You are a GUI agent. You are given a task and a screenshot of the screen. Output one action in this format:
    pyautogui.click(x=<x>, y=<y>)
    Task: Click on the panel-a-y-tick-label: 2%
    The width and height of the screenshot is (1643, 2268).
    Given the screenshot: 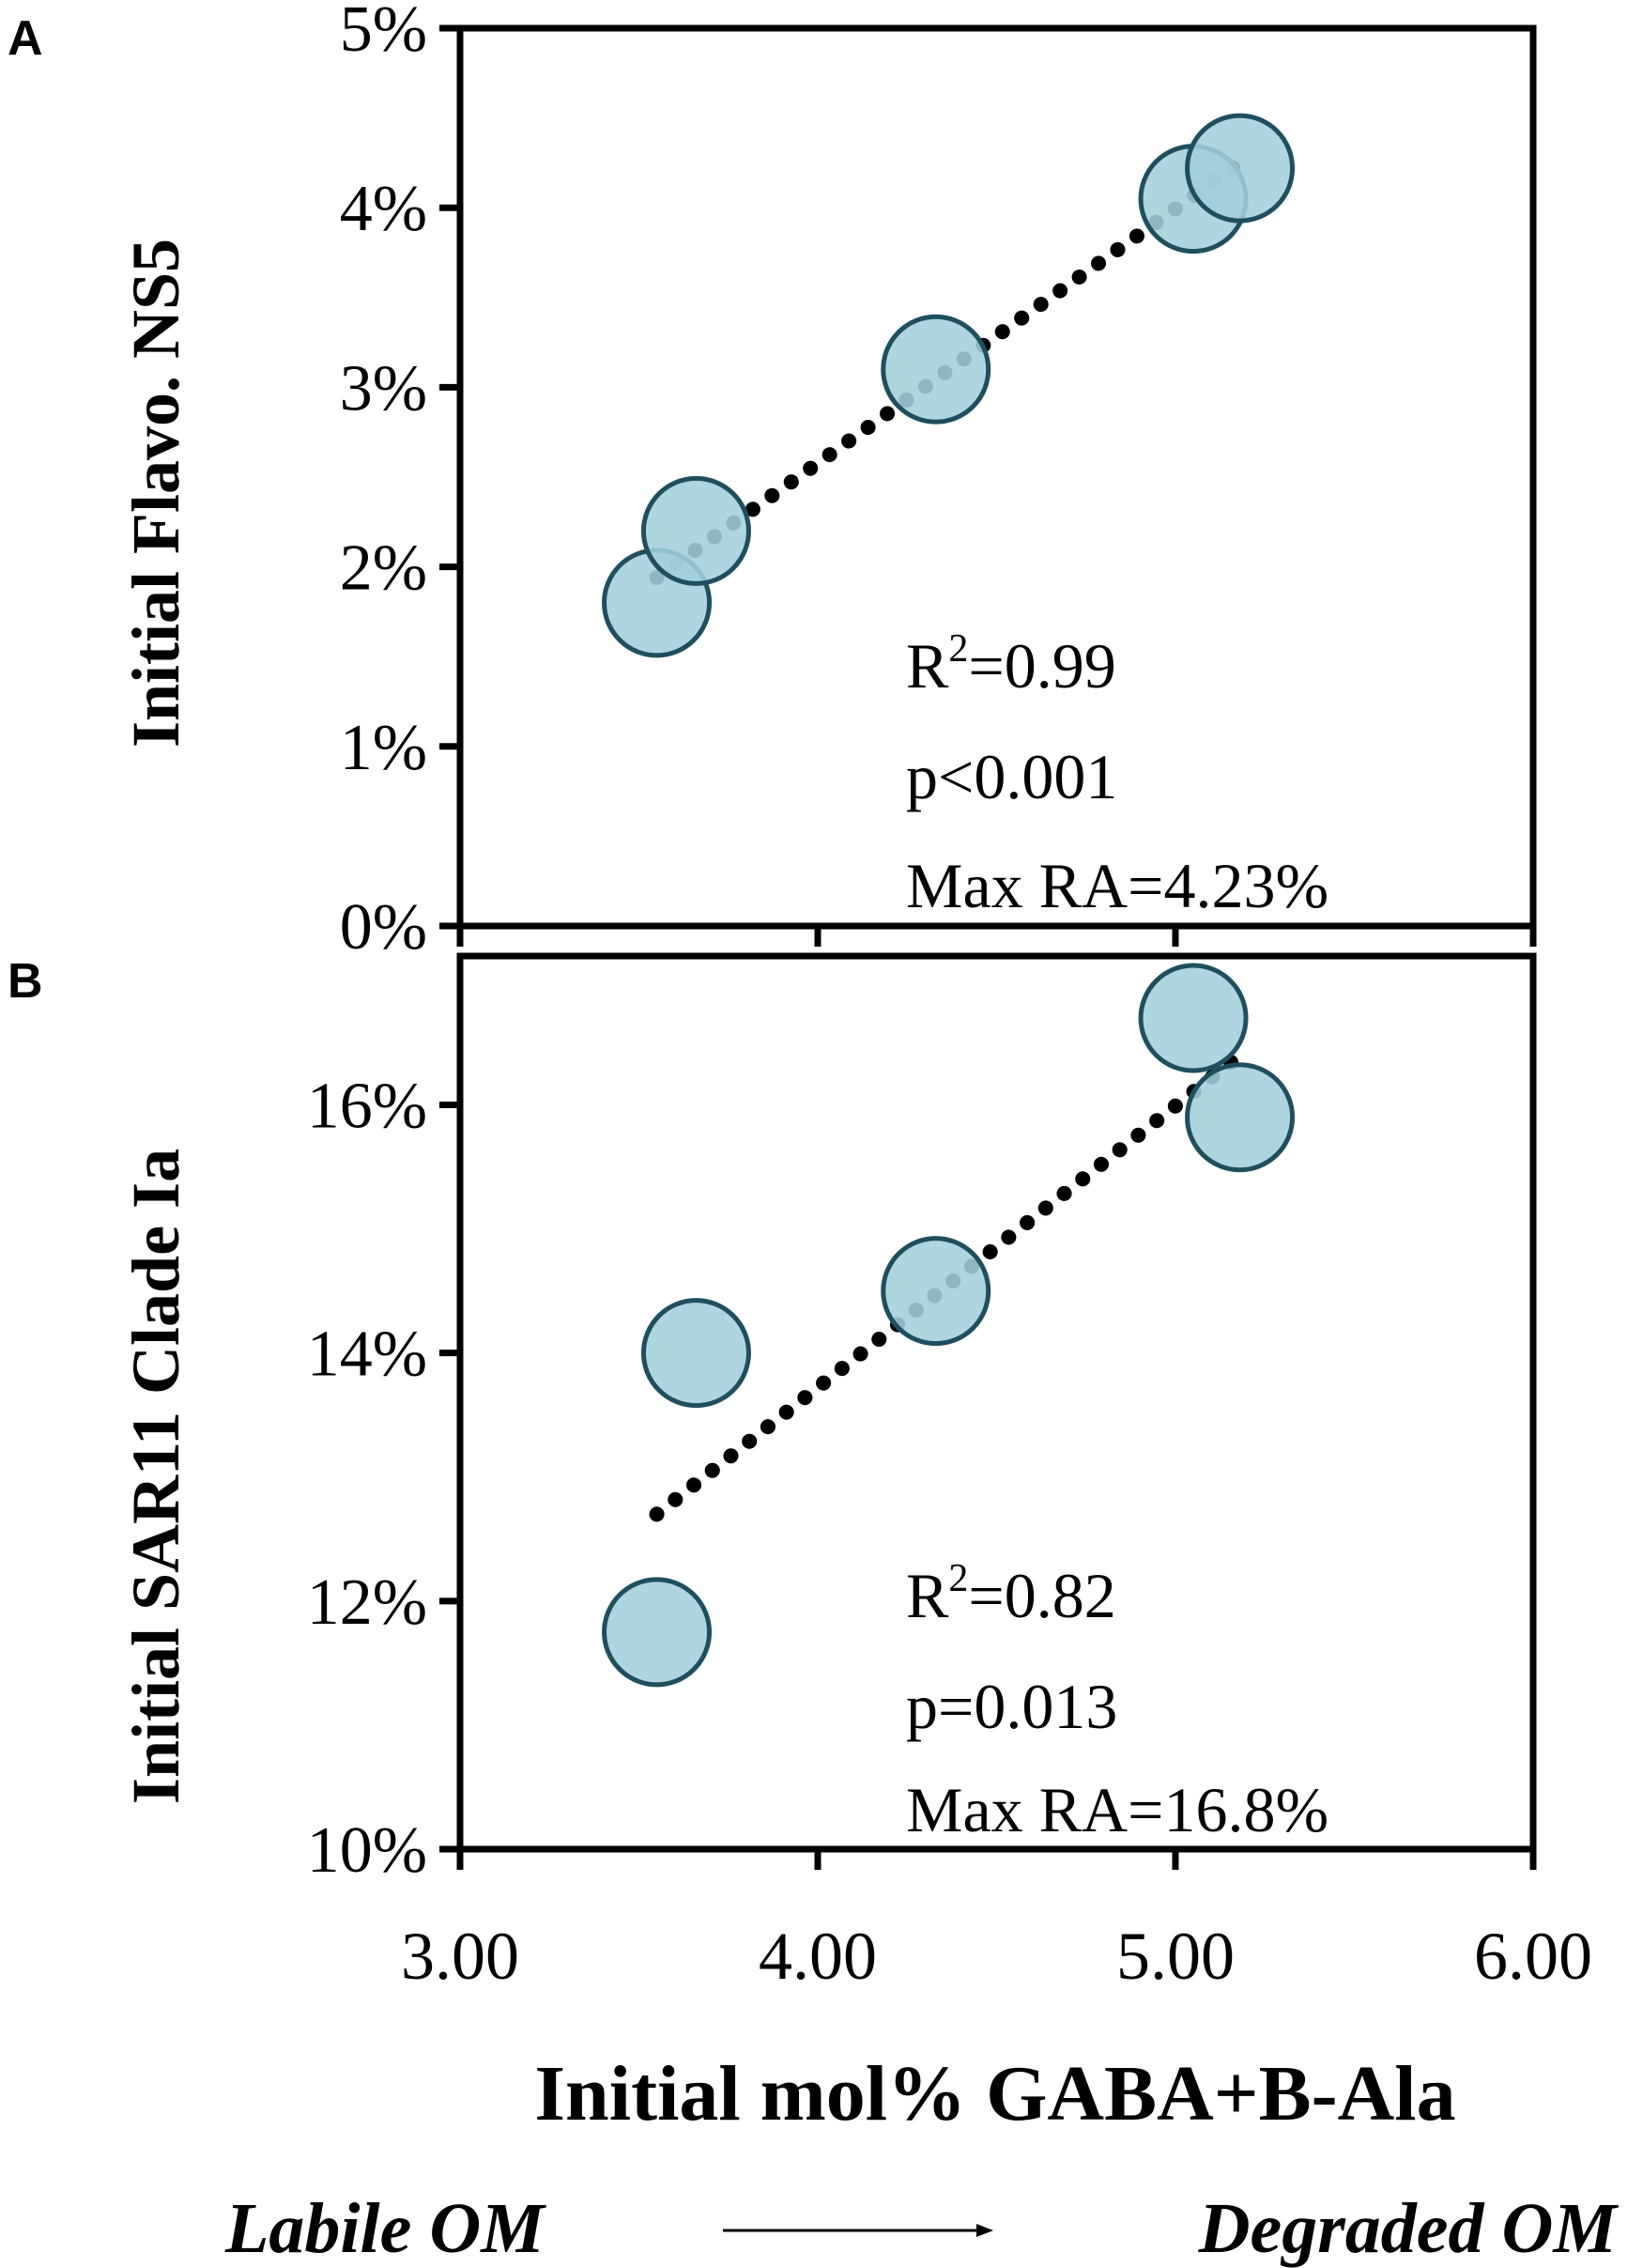 What is the action you would take?
    pyautogui.click(x=383, y=569)
    